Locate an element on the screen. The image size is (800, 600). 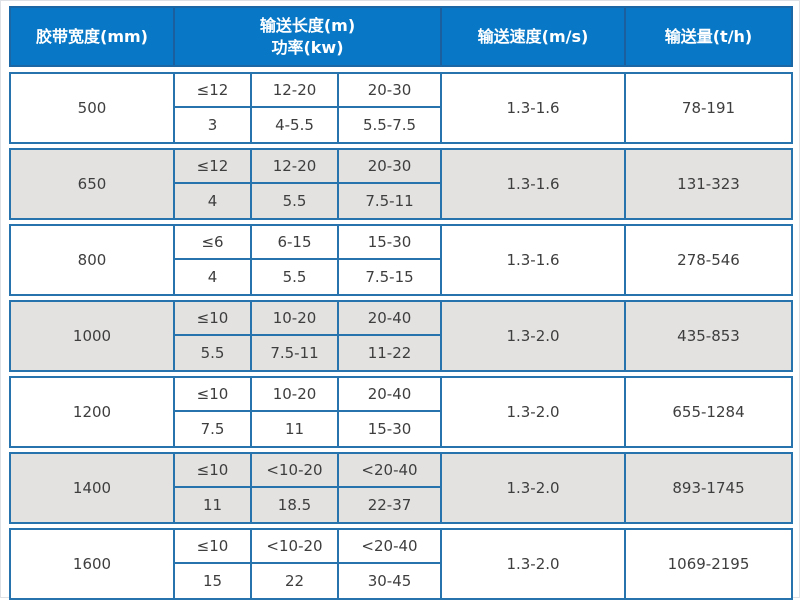
length-cell: ≤6 is located at coordinates (213, 243).